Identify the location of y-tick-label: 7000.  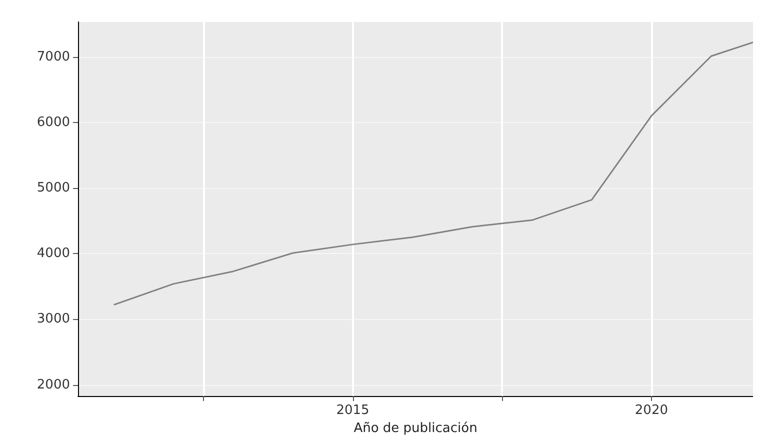
(53, 56).